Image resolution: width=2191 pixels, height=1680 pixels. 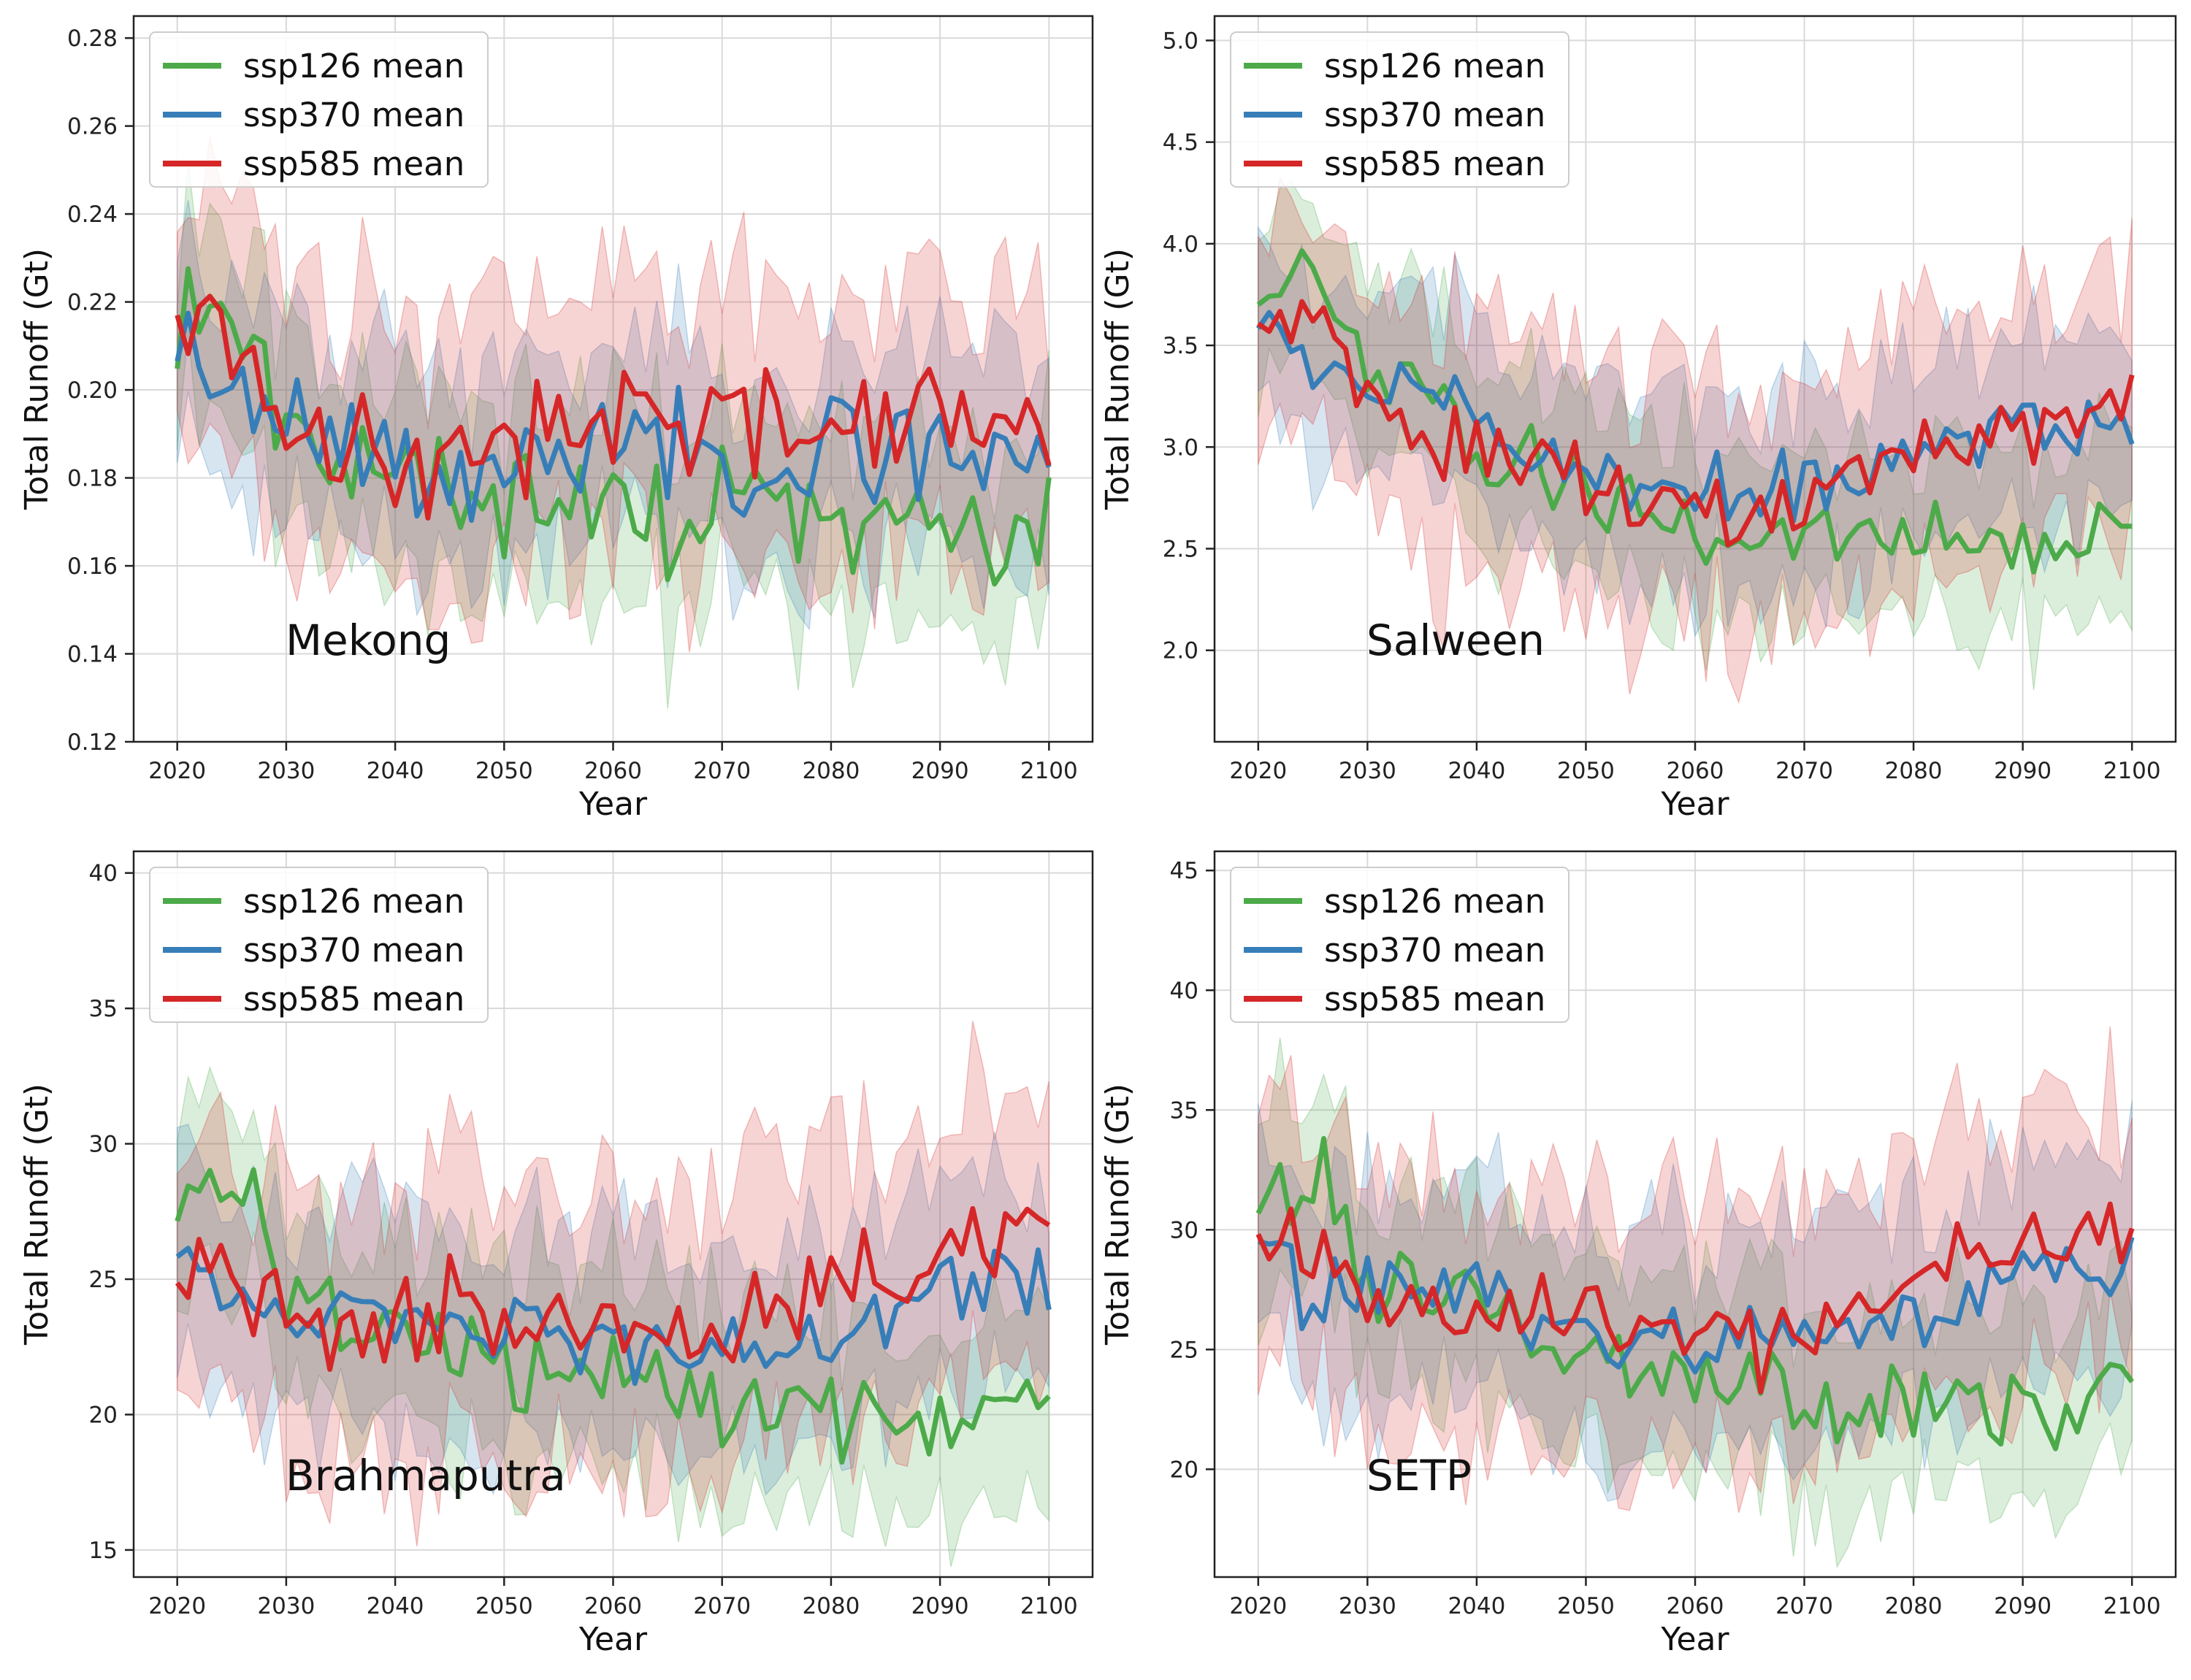 What do you see at coordinates (1180, 245) in the screenshot?
I see `y-tick-label: 4.0` at bounding box center [1180, 245].